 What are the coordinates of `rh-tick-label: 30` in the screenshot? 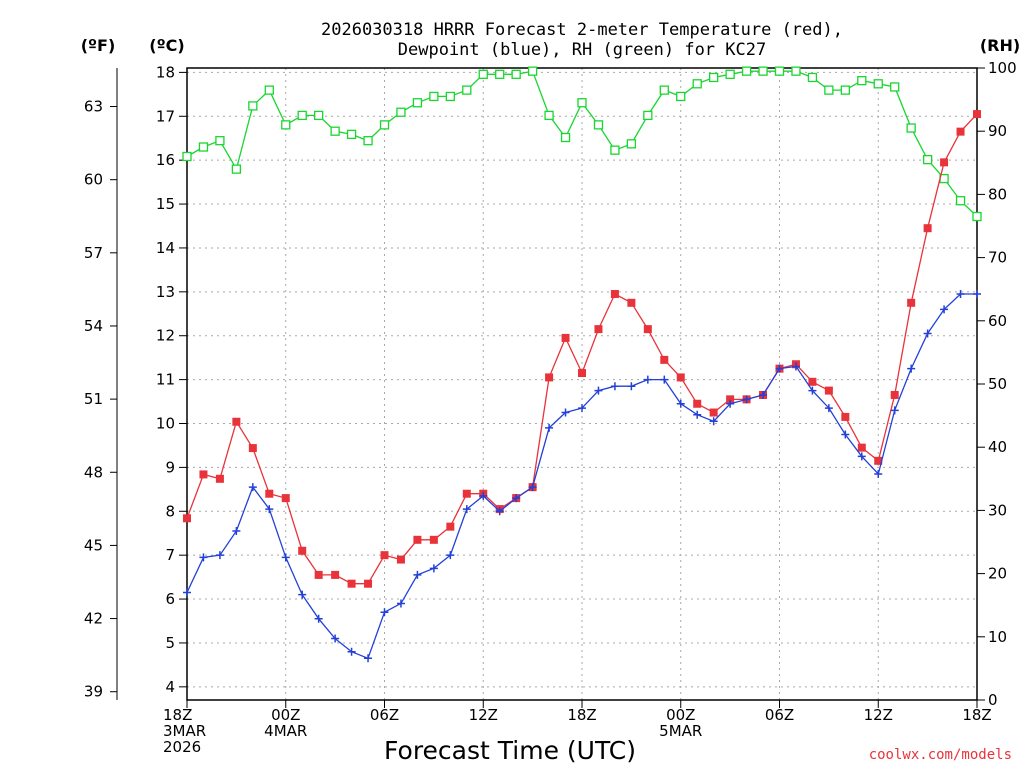 It's located at (997, 510).